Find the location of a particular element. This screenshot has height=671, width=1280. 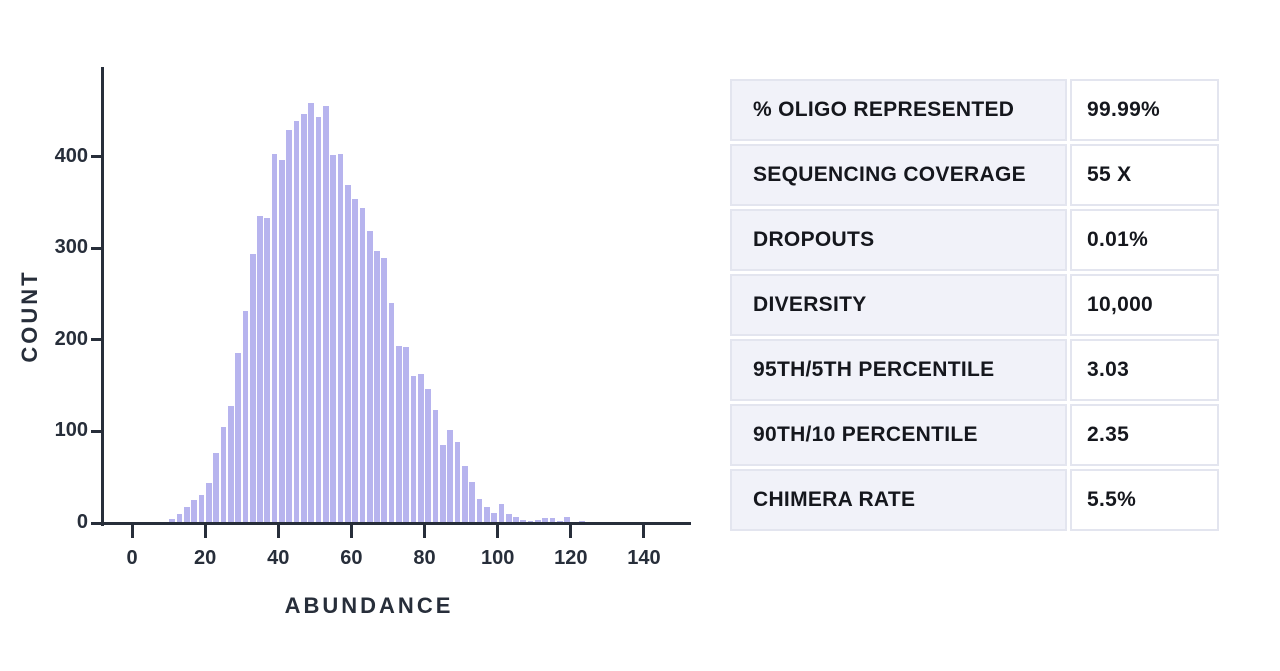

stat-value: 5.5% is located at coordinates (1144, 500).